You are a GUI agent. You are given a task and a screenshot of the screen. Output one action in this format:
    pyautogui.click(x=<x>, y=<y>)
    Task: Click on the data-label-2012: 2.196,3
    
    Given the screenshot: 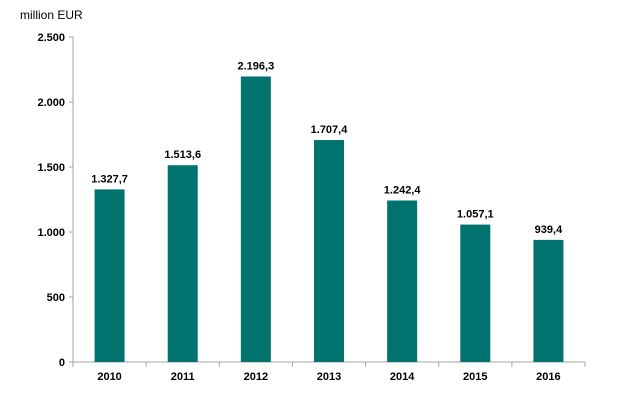 What is the action you would take?
    pyautogui.click(x=256, y=66)
    